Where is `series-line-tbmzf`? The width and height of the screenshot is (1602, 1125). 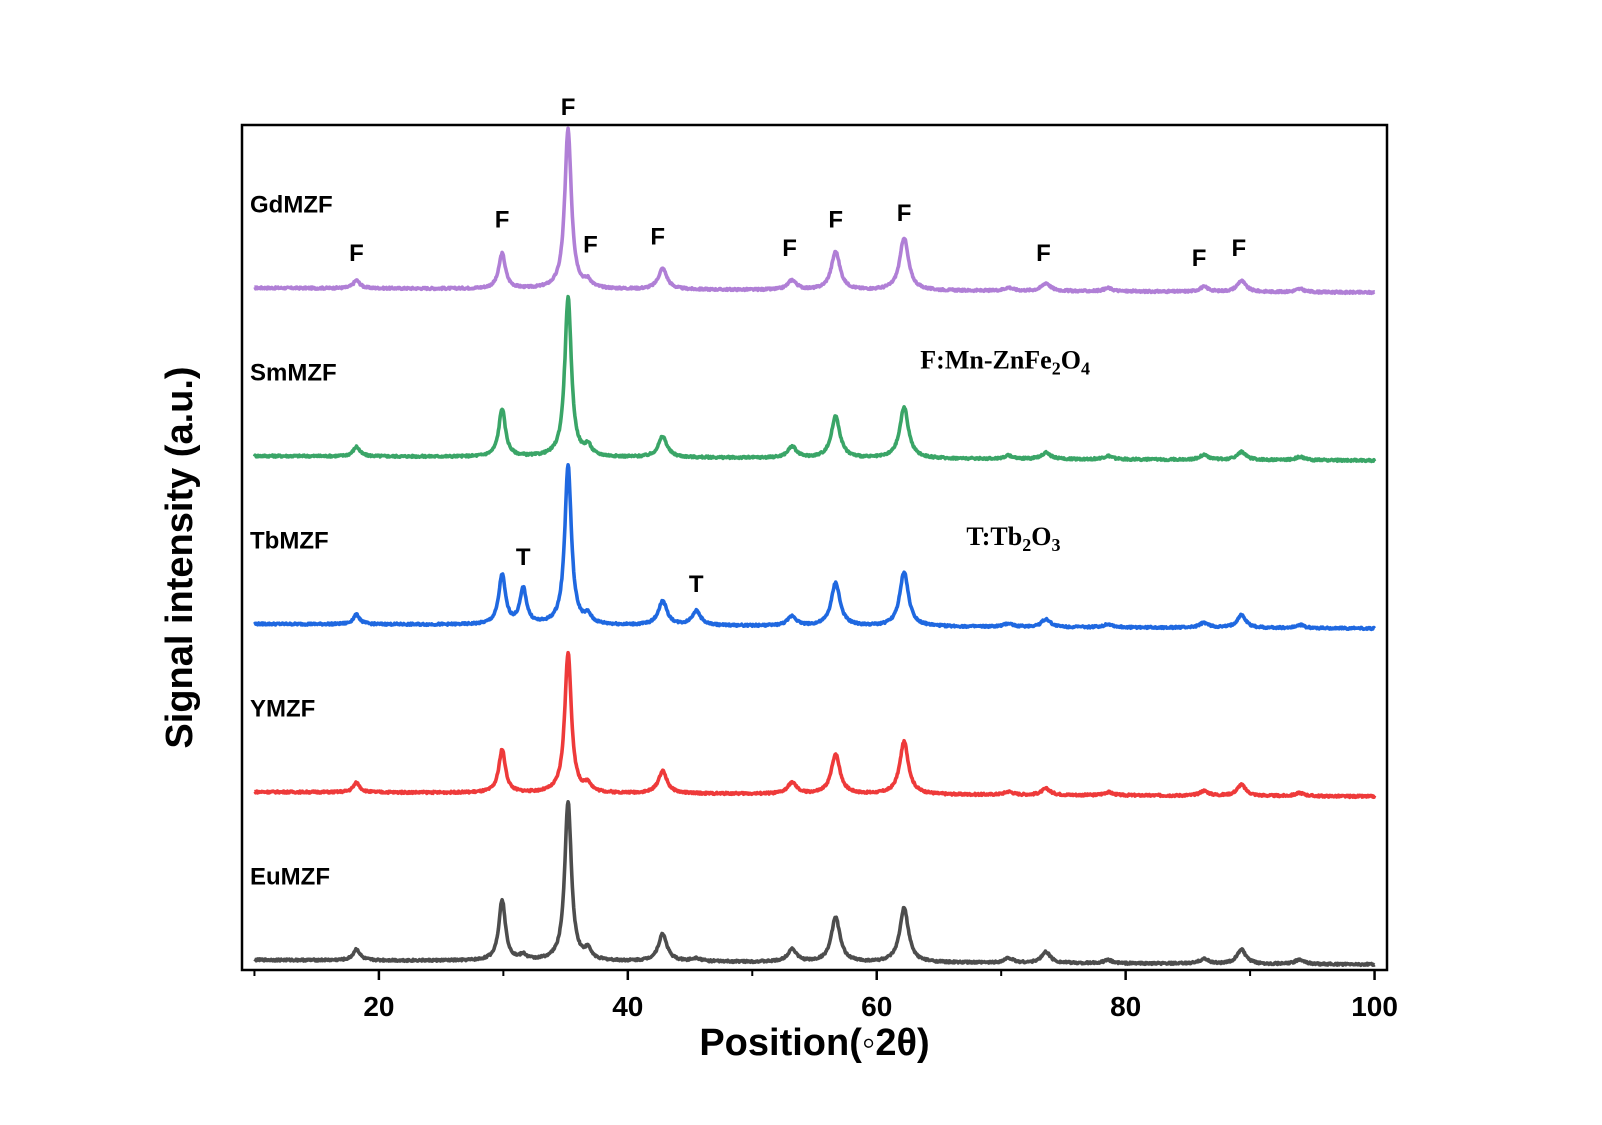
series-line-tbmzf is located at coordinates (815, 547).